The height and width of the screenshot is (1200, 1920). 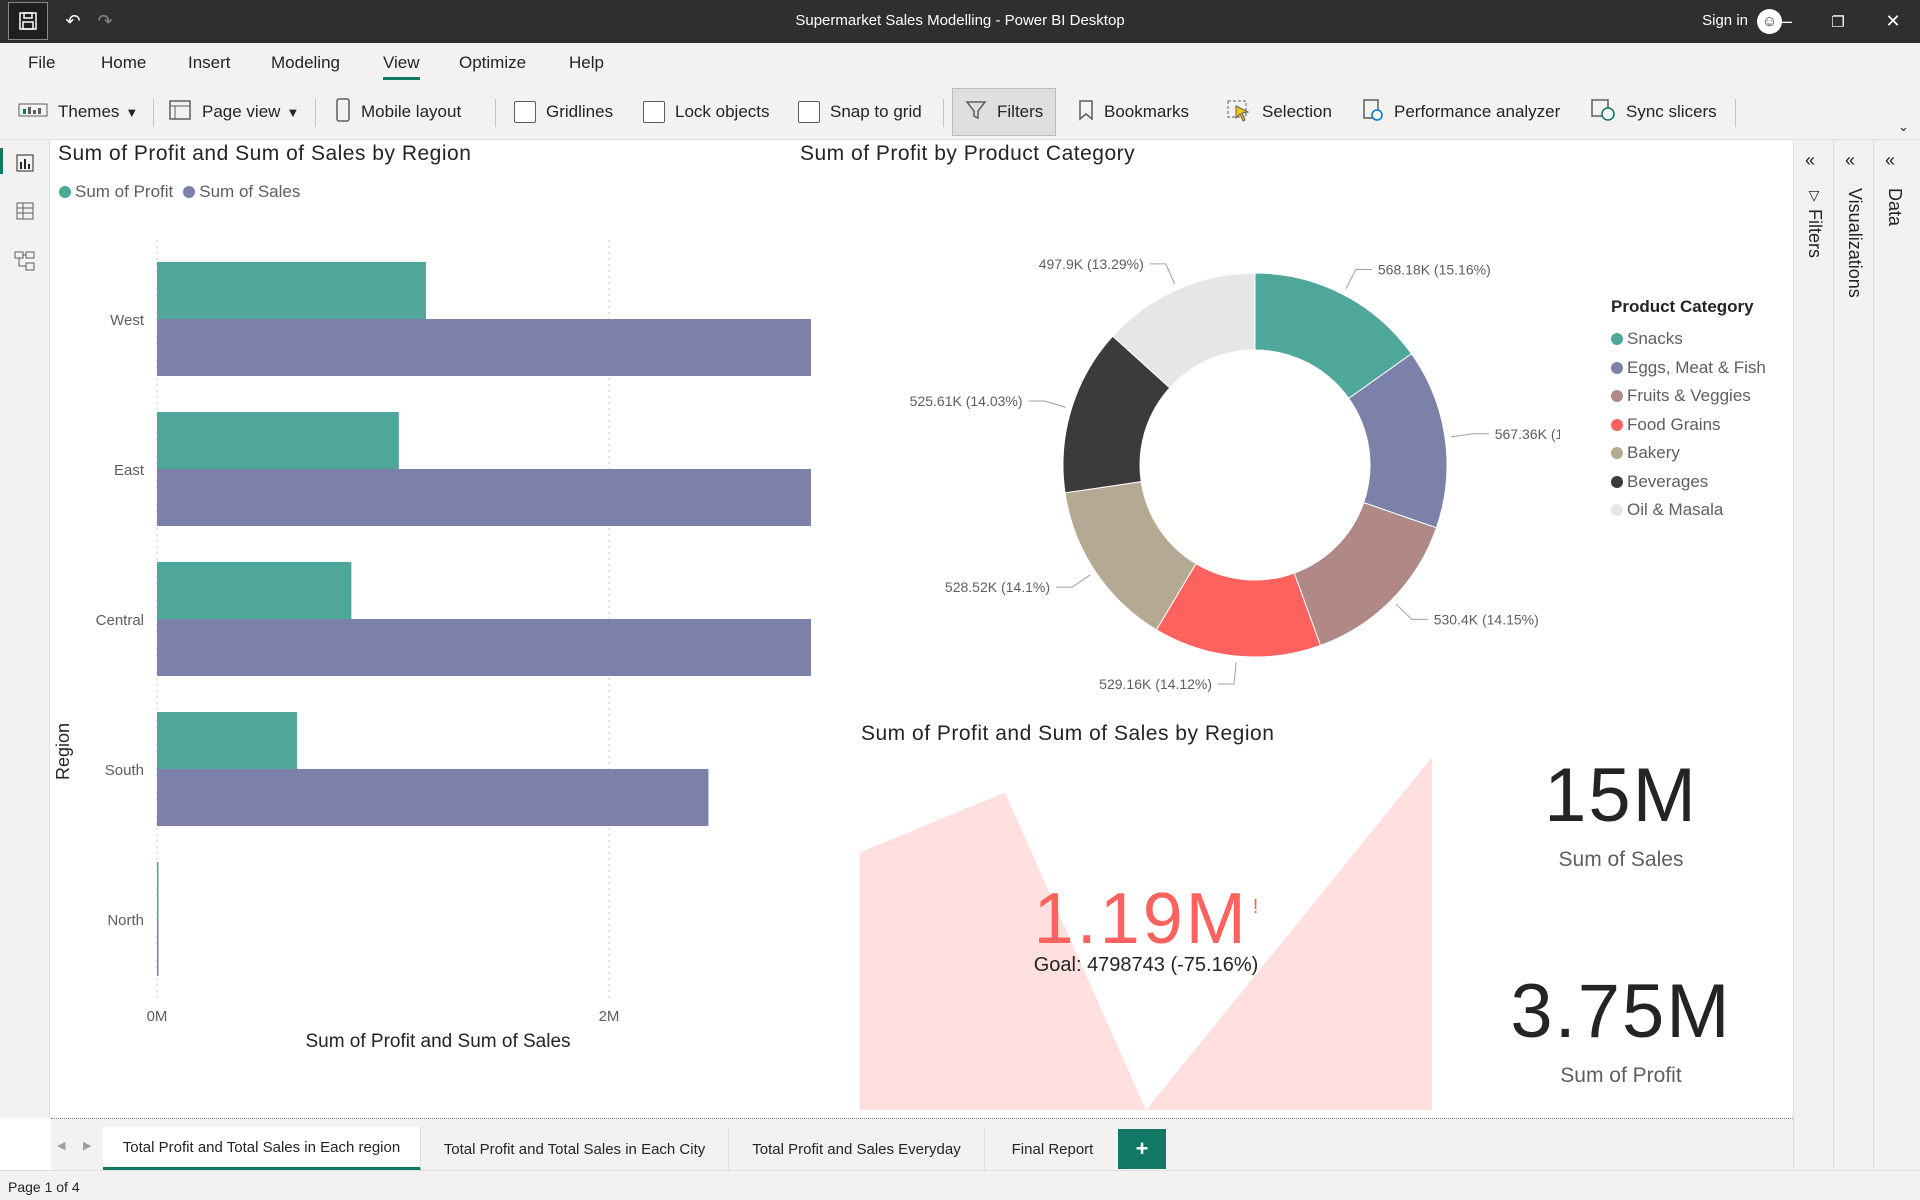 I want to click on menu-modeling: Modeling, so click(x=305, y=62).